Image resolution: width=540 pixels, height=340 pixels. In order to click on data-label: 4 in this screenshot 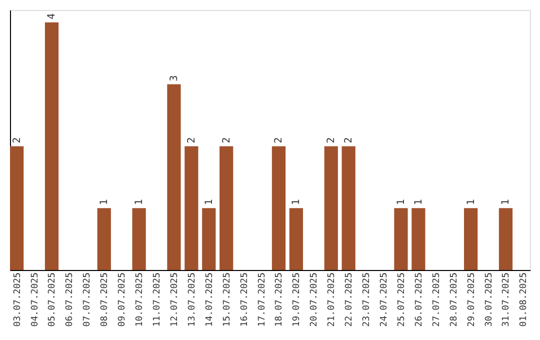, I will do `click(52, 16)`.